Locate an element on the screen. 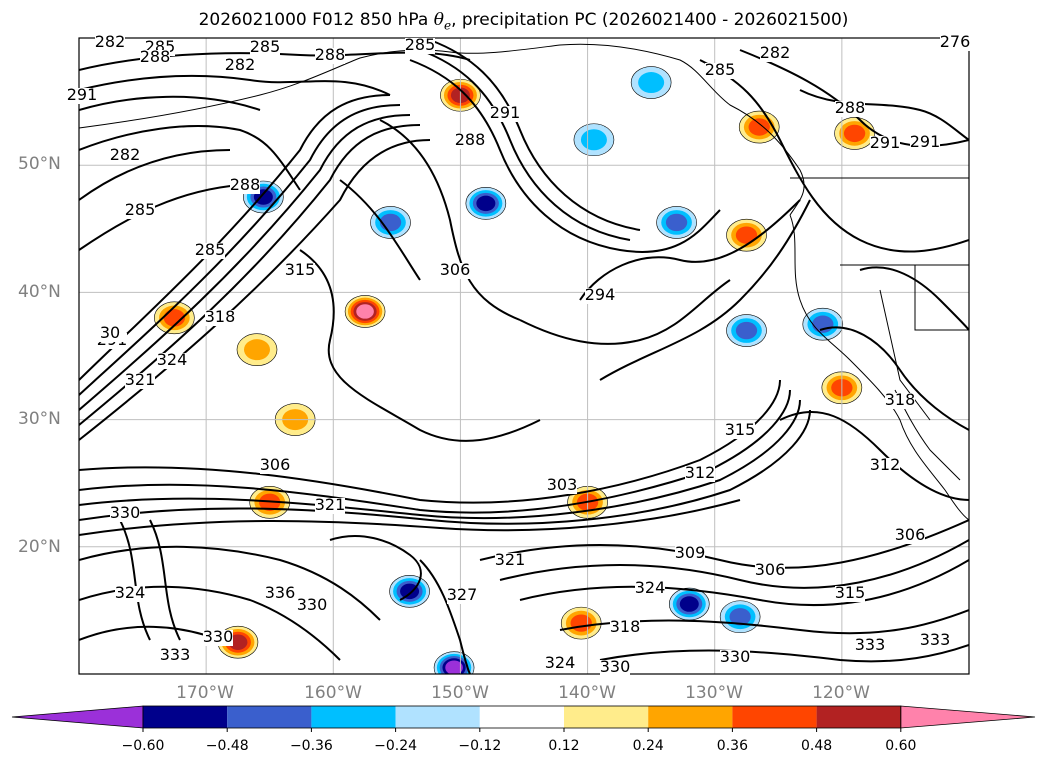 Image resolution: width=1047 pixels, height=767 pixels. contour-label: 336 is located at coordinates (280, 592).